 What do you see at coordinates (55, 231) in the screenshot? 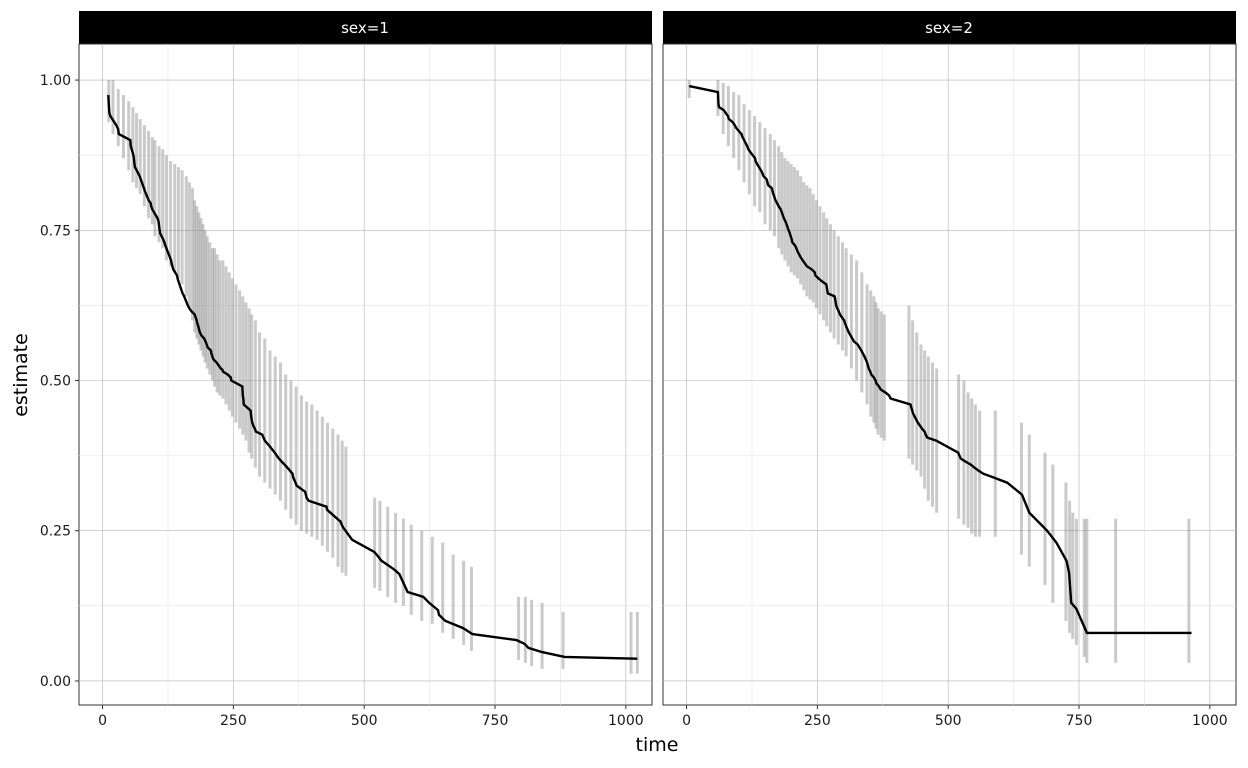
I see `y-tick-label: 0.75` at bounding box center [55, 231].